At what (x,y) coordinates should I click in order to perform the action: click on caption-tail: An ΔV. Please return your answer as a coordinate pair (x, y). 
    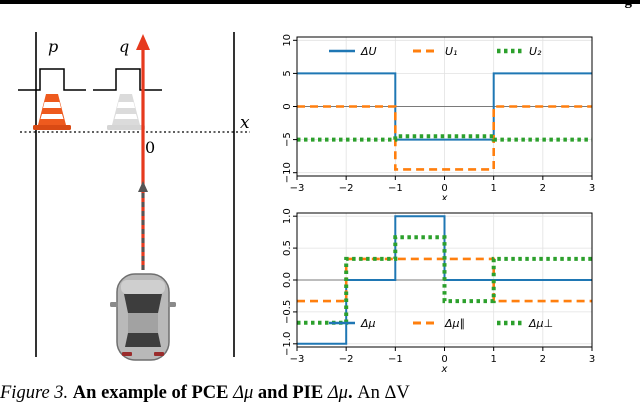
    Looking at the image, I should click on (381, 393).